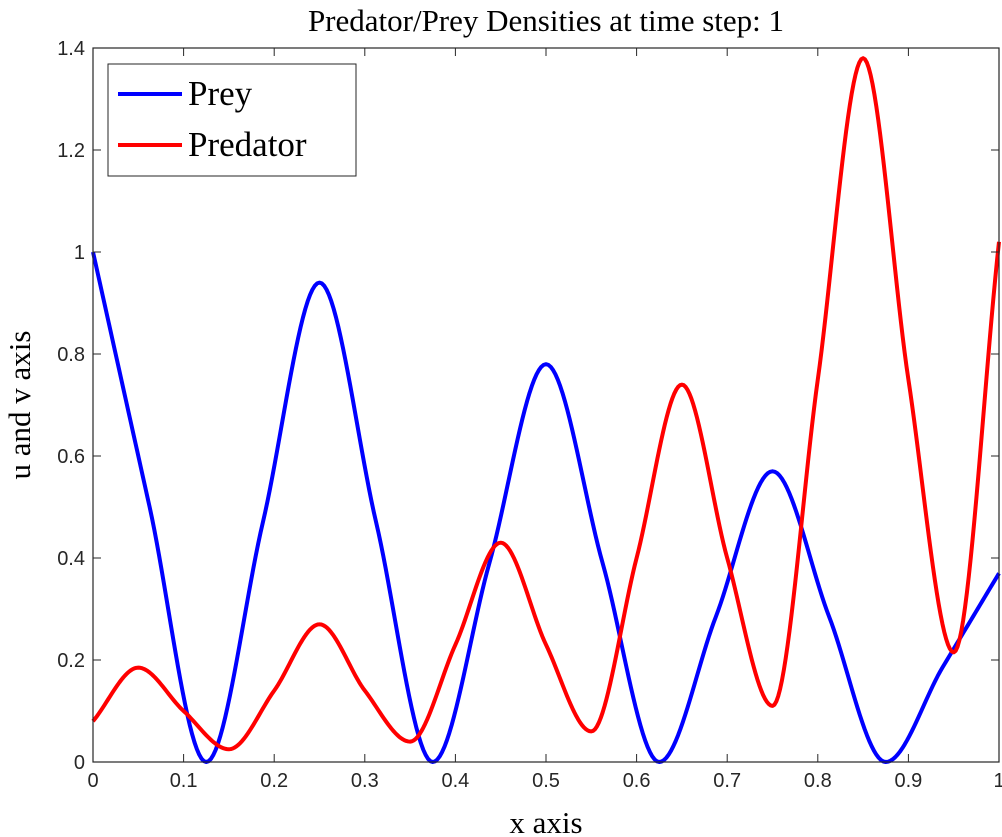 This screenshot has width=1002, height=837. What do you see at coordinates (546, 781) in the screenshot?
I see `x-tick-label: 0.5` at bounding box center [546, 781].